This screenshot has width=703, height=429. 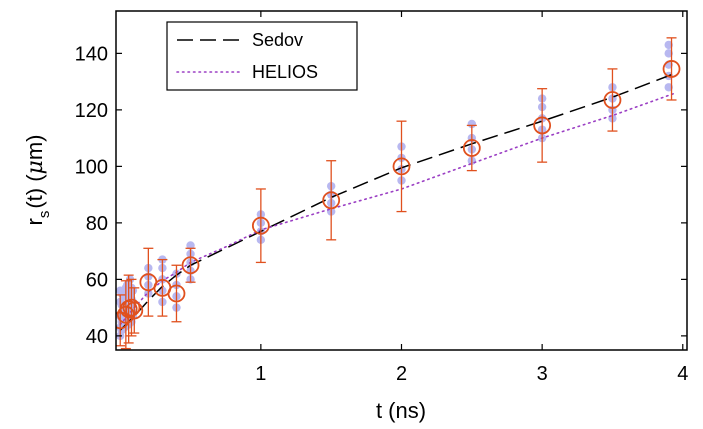 What do you see at coordinates (97, 337) in the screenshot?
I see `y-tick-label: 40` at bounding box center [97, 337].